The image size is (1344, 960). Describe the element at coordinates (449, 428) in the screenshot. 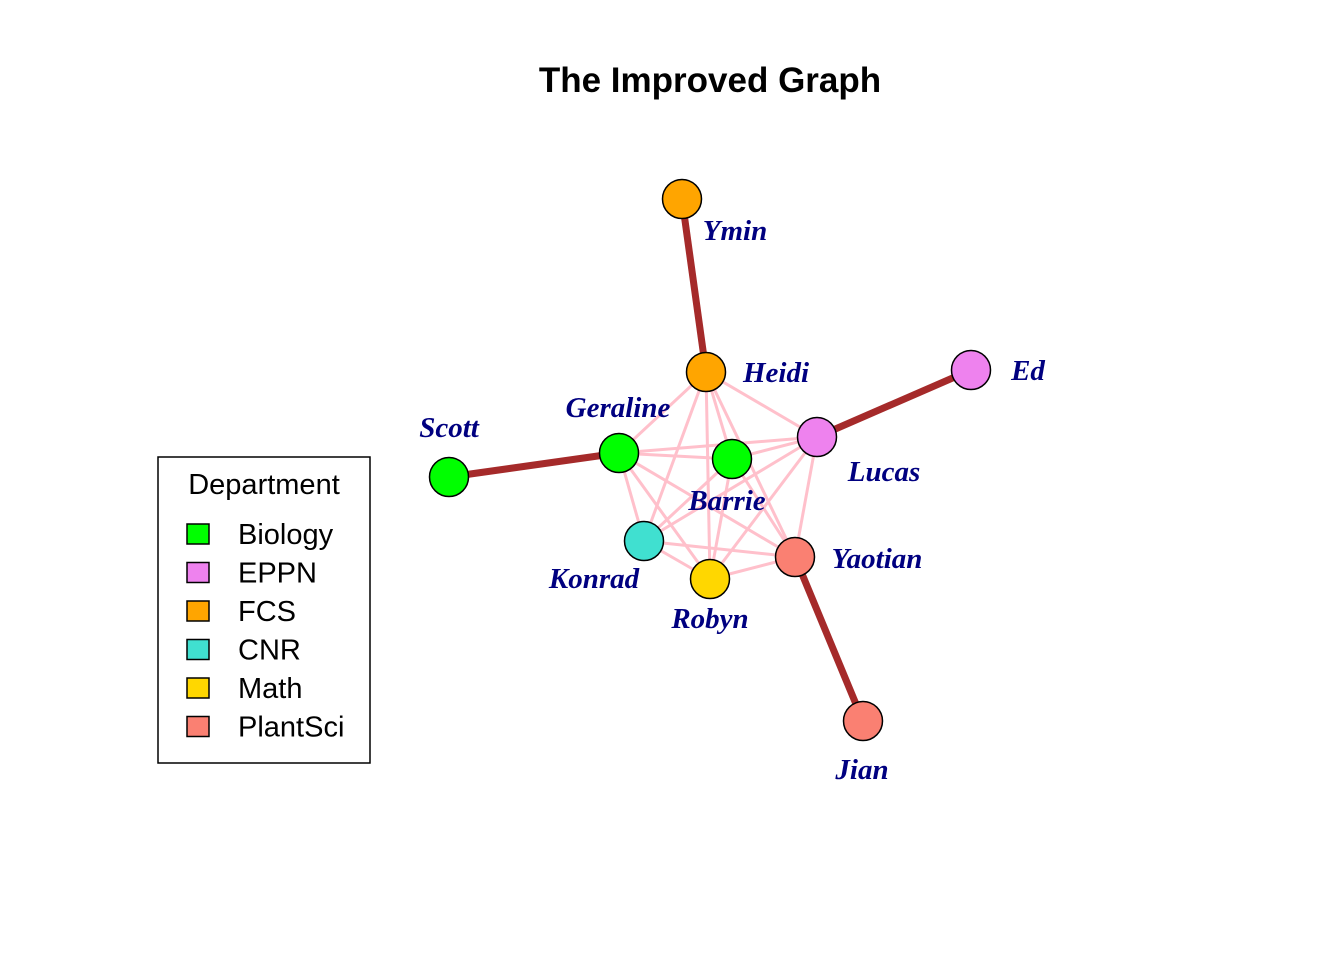

I see `node-label-scott: Scott` at that location.